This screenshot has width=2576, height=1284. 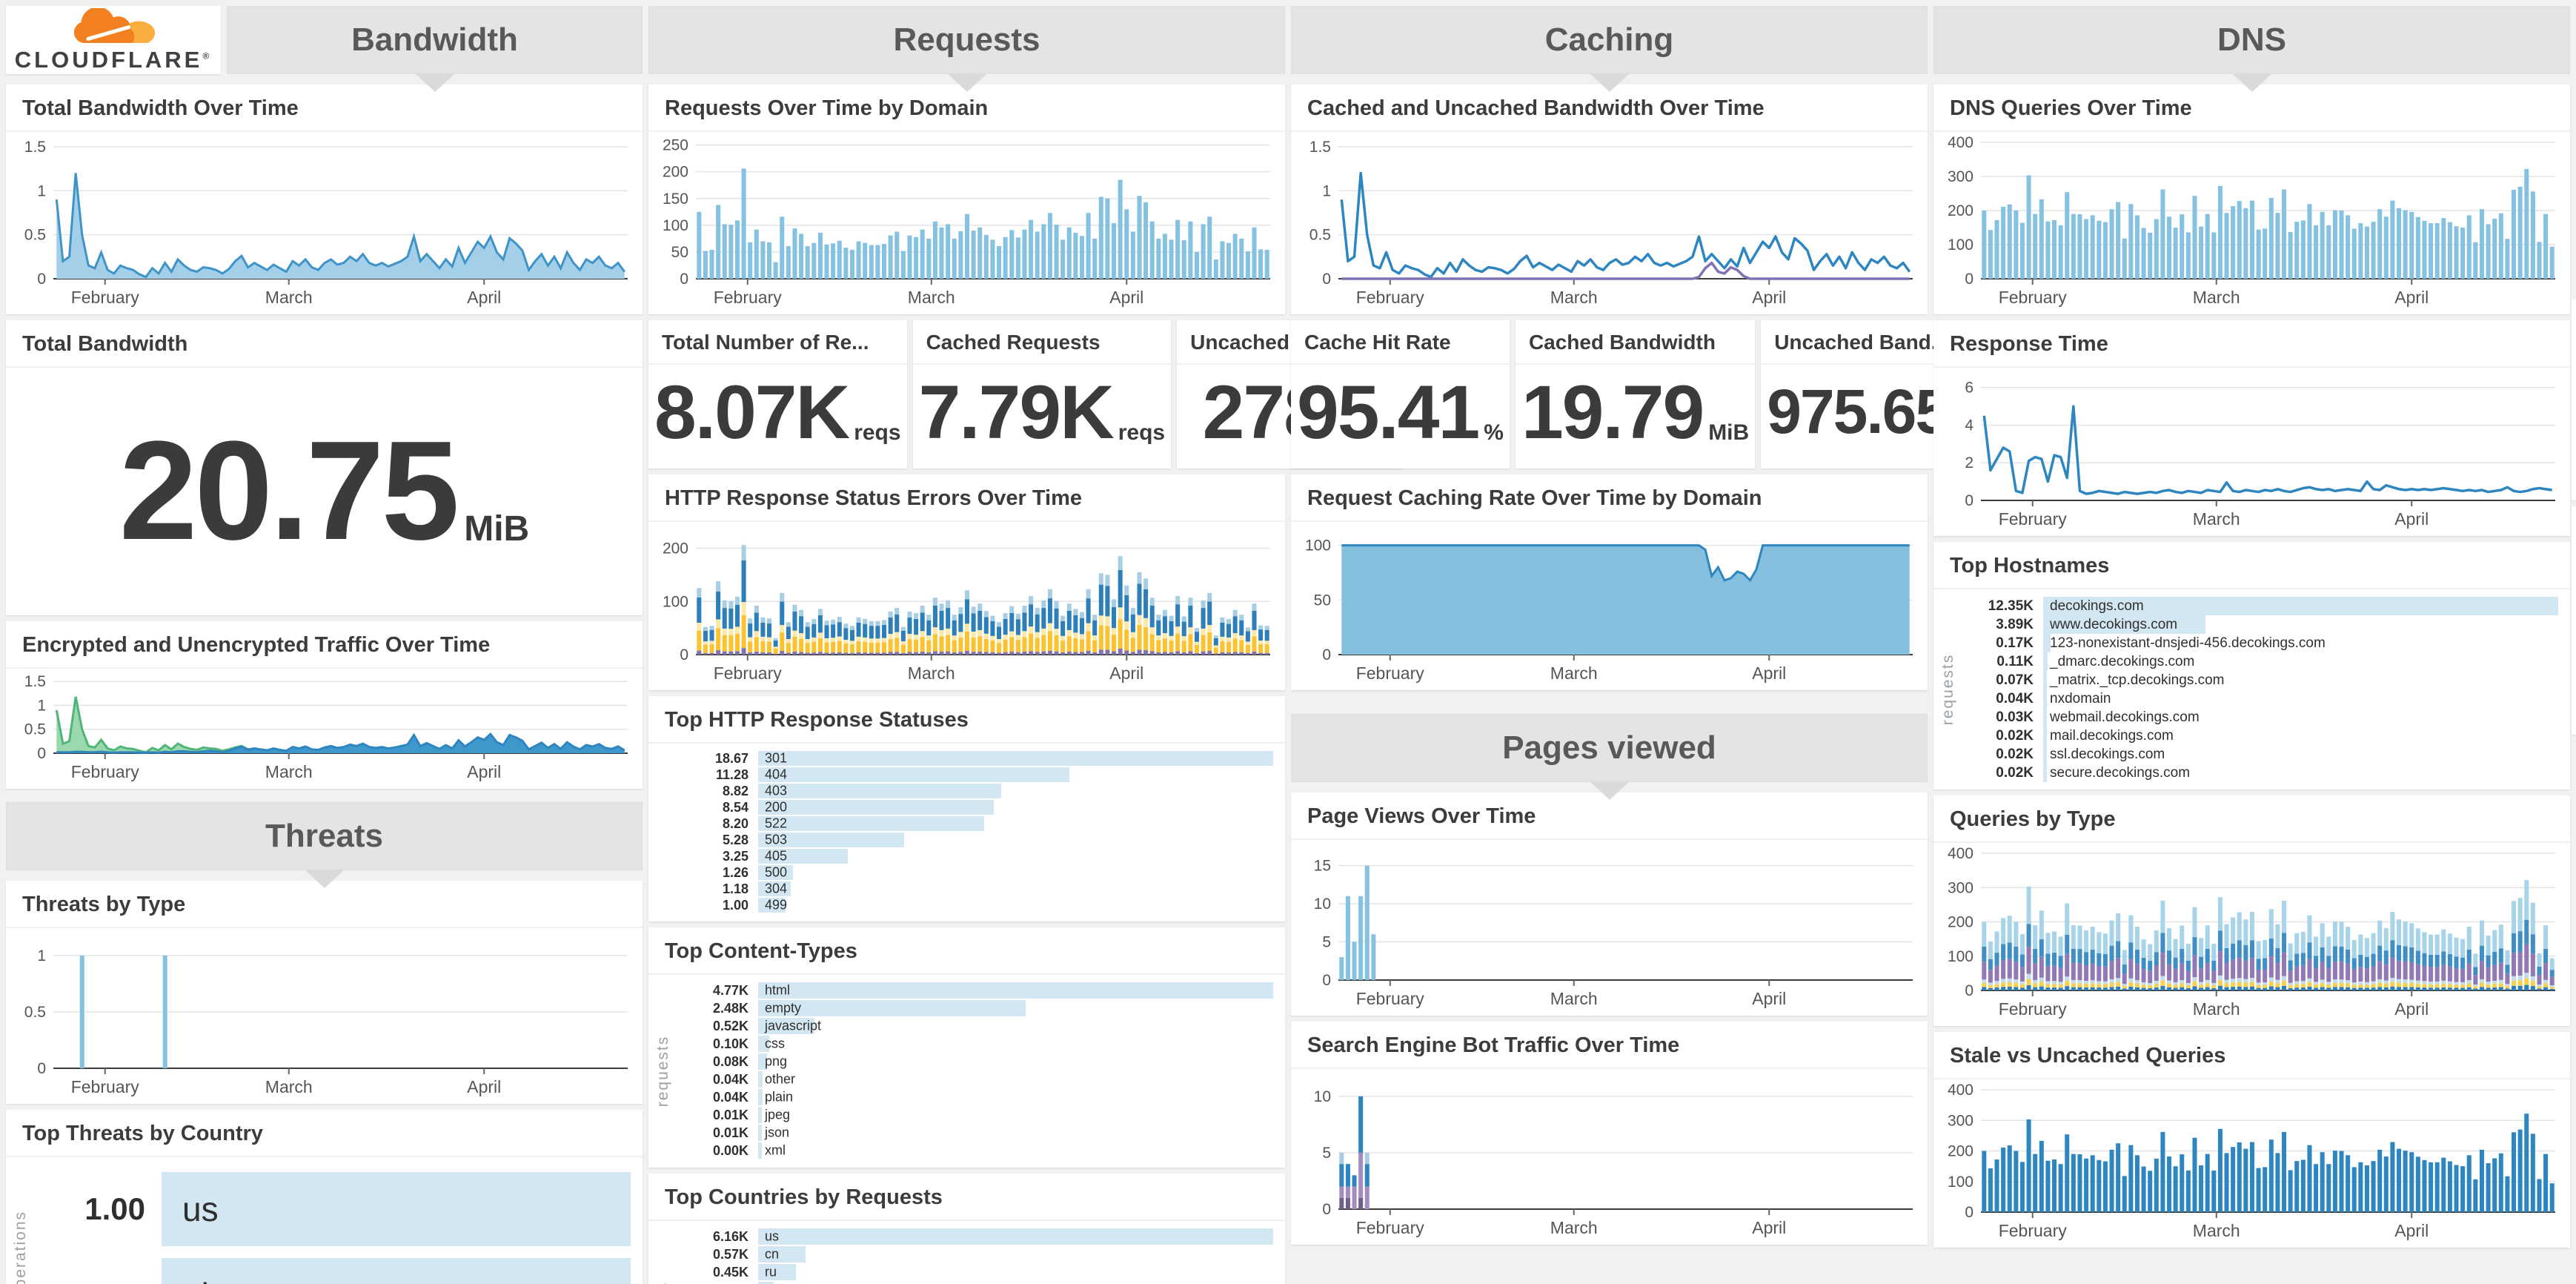 What do you see at coordinates (1016, 1097) in the screenshot?
I see `toplist-bar-track: plain` at bounding box center [1016, 1097].